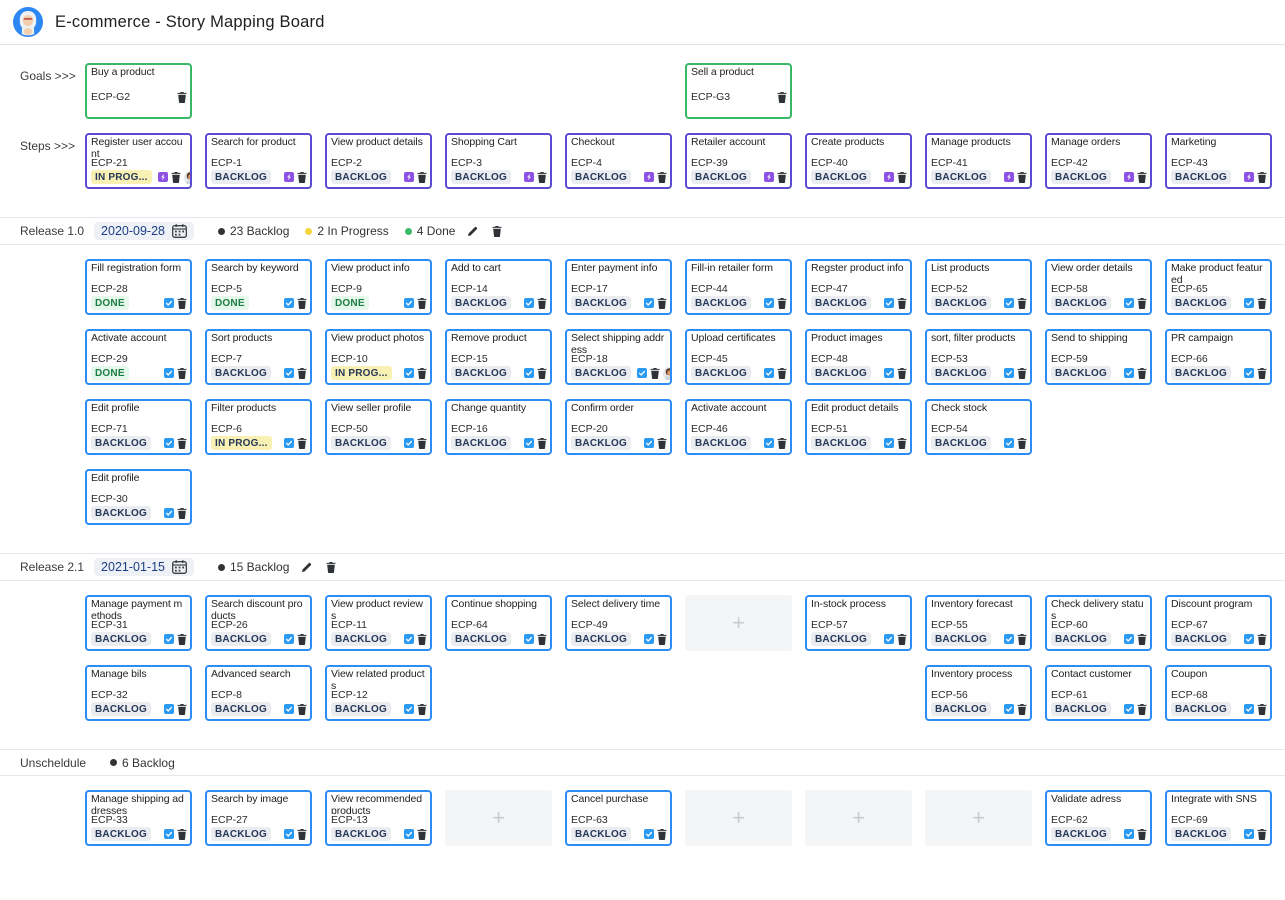  What do you see at coordinates (978, 693) in the screenshot?
I see `story-card: Inventory process ECP-56 BACKLOG` at bounding box center [978, 693].